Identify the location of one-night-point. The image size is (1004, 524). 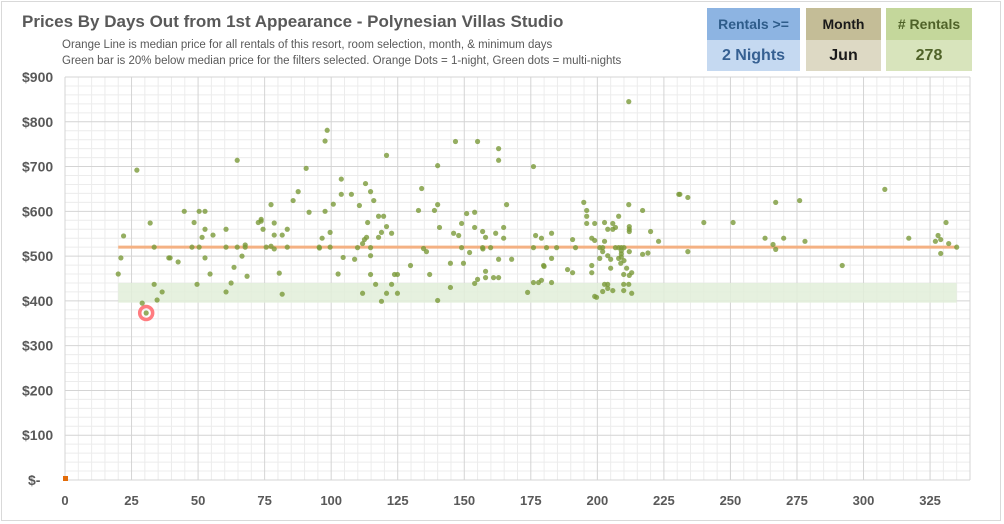
(65, 478).